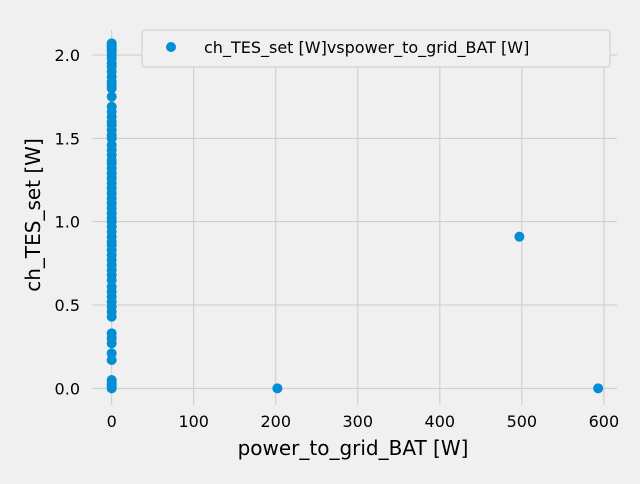 The width and height of the screenshot is (640, 484). I want to click on x-tick-label: 100, so click(193, 421).